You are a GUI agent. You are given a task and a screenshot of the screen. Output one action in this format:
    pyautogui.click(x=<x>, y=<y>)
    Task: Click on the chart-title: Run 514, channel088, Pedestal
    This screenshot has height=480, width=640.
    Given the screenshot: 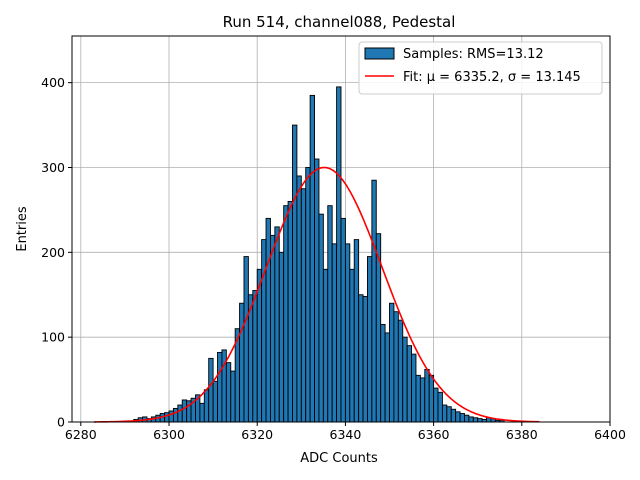 What is the action you would take?
    pyautogui.click(x=339, y=22)
    